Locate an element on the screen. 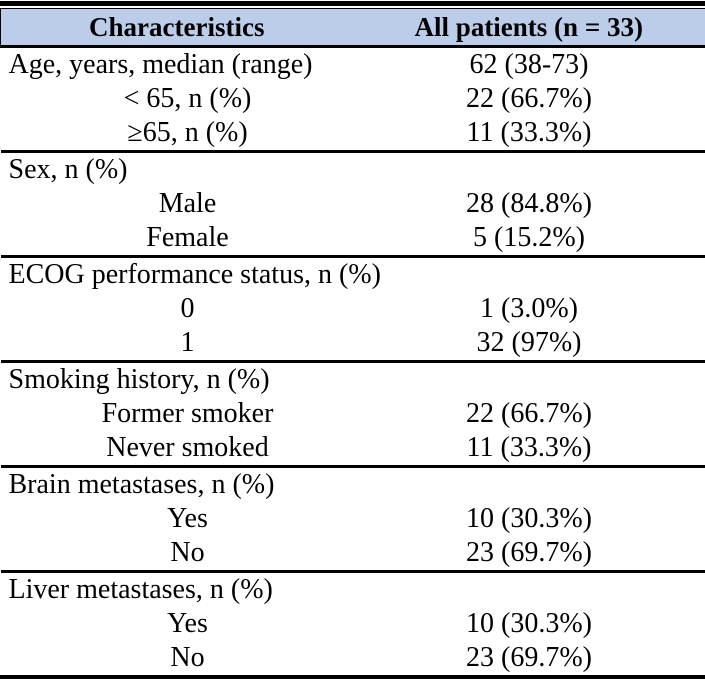 The width and height of the screenshot is (705, 697). row-label-category: Liver metastases, n (%) is located at coordinates (176, 588).